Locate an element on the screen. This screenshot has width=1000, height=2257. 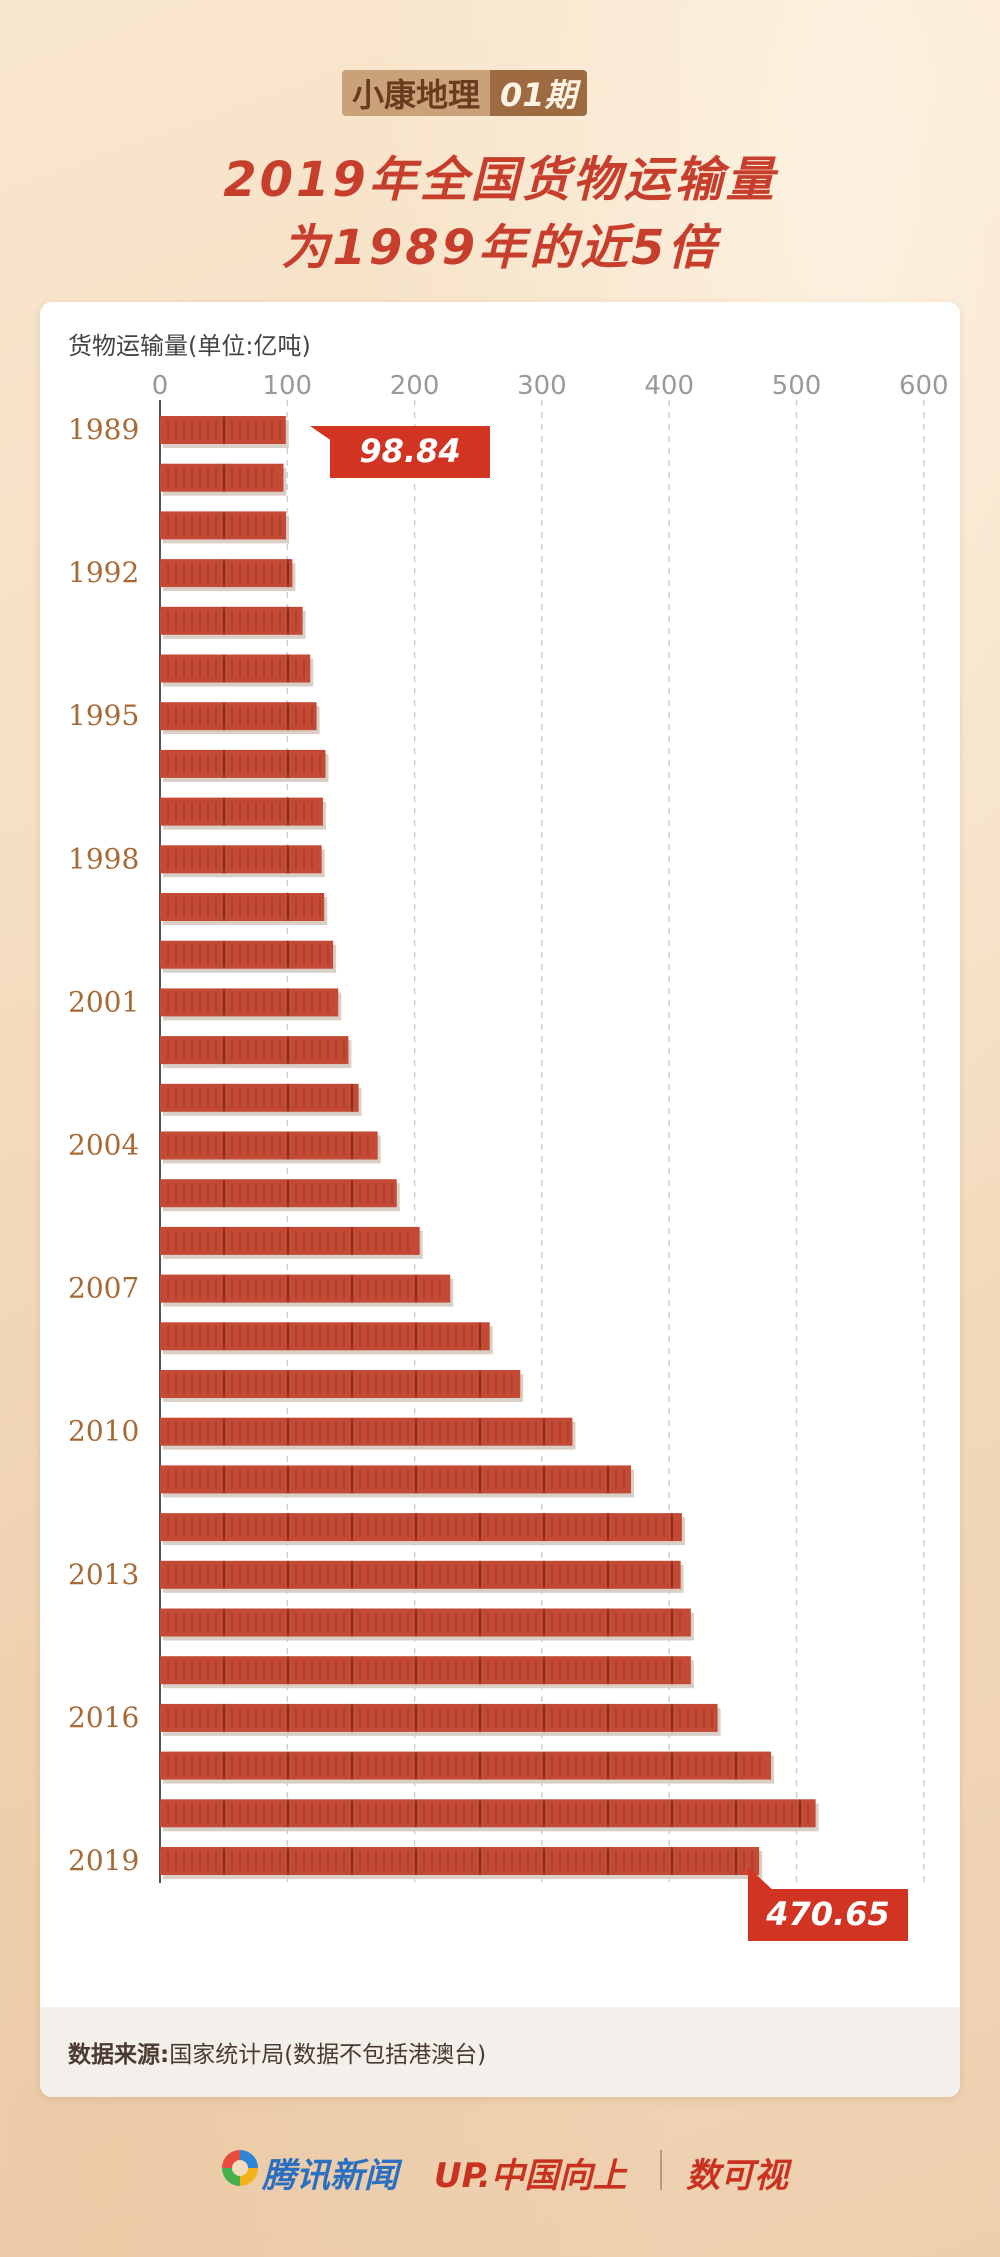
year-label-2019: 2019 is located at coordinates (103, 1860).